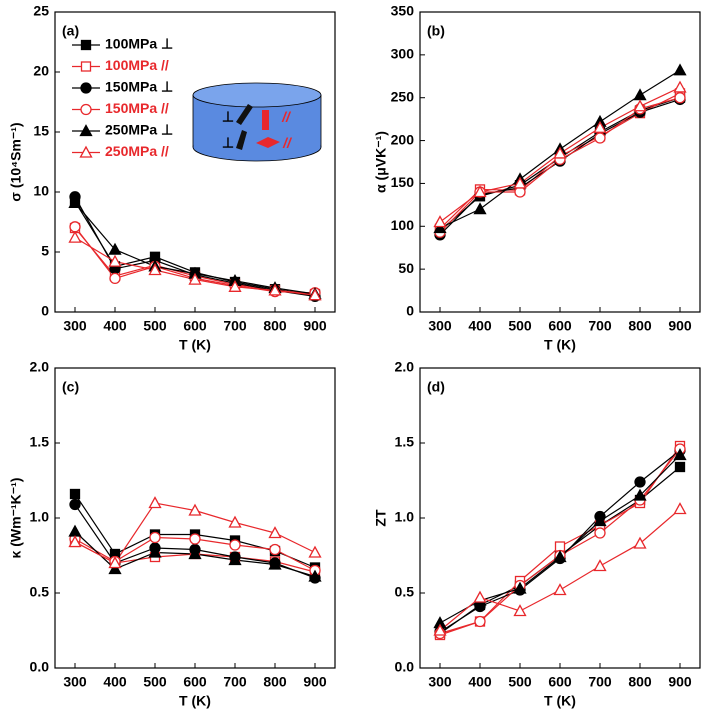  What do you see at coordinates (41, 131) in the screenshot?
I see `y-tick-label: 15` at bounding box center [41, 131].